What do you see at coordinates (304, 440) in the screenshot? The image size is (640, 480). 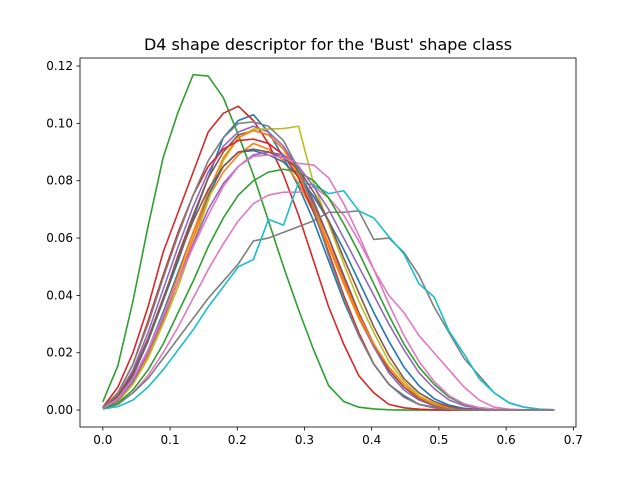 I see `x-tick-label: 0.3` at bounding box center [304, 440].